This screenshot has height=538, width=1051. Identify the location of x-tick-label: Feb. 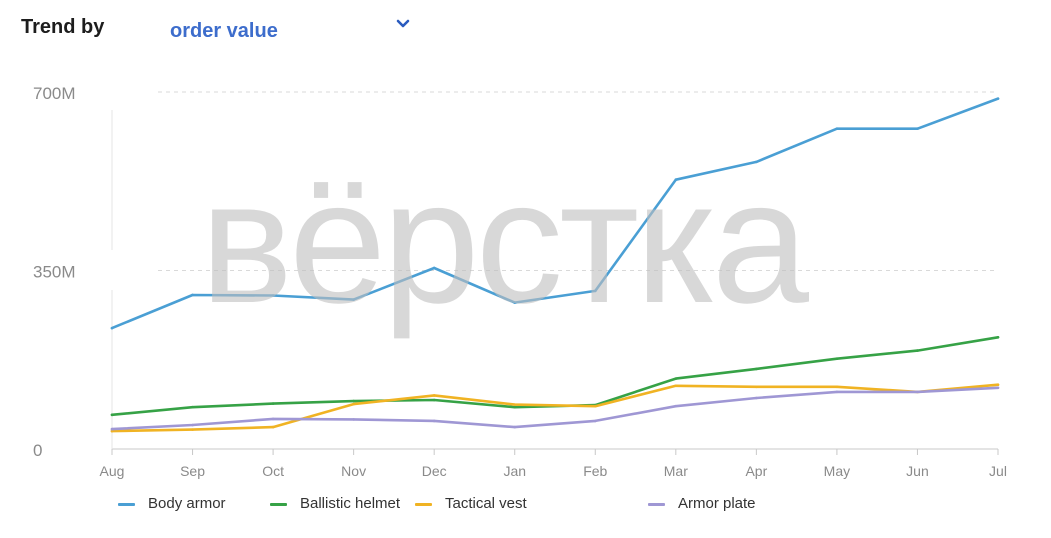
(595, 471).